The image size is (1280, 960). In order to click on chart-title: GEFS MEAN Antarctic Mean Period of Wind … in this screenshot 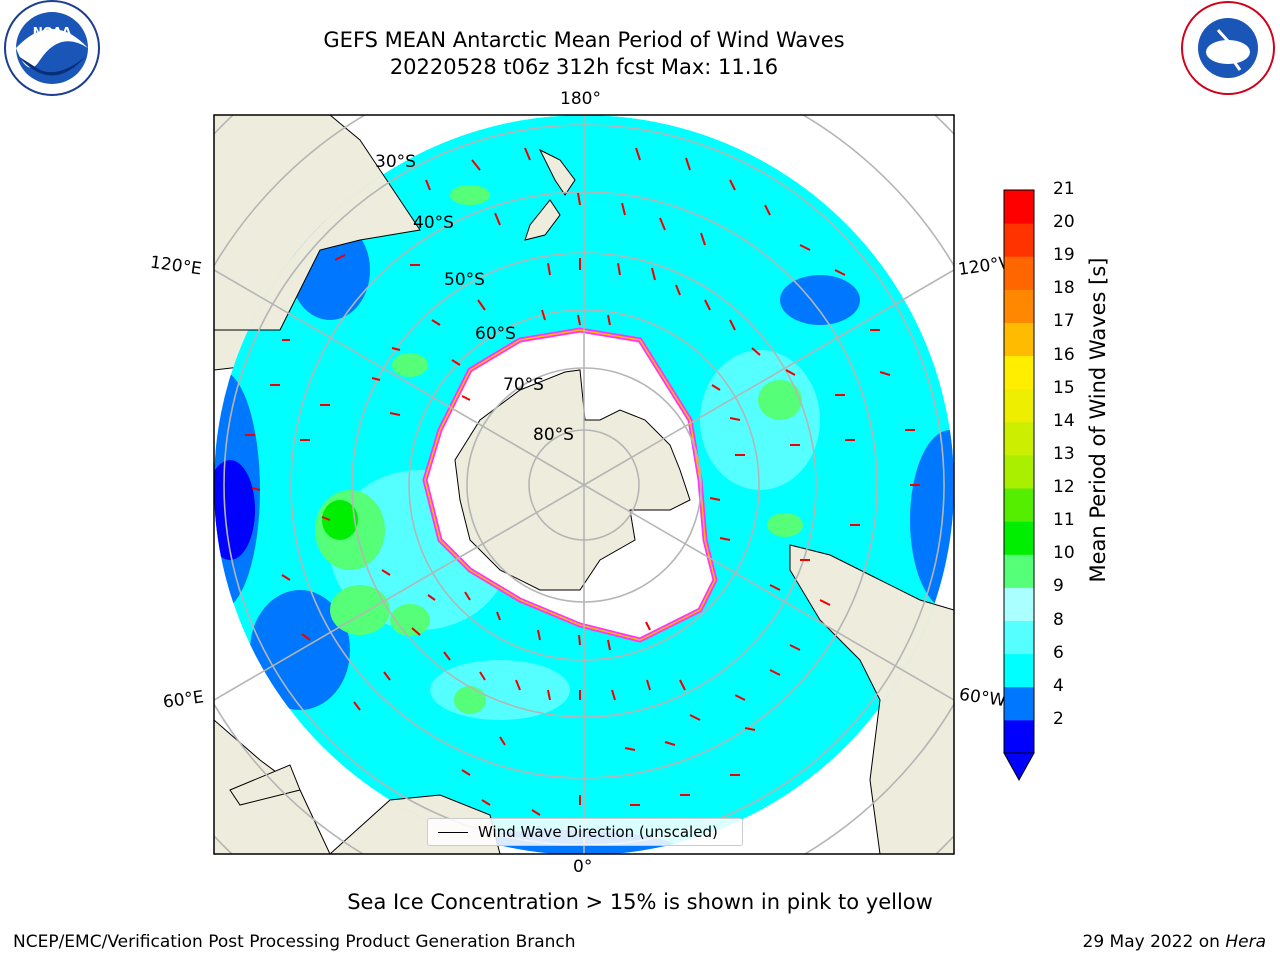, I will do `click(584, 40)`.